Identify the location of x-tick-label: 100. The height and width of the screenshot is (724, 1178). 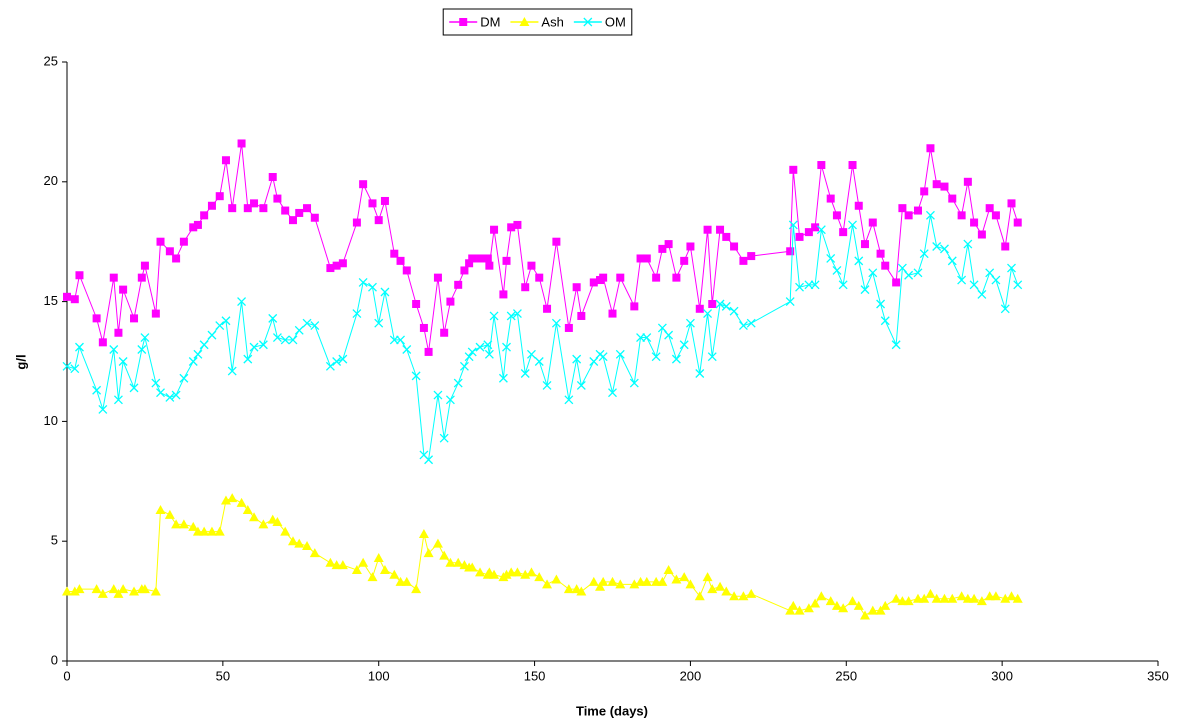
(379, 675).